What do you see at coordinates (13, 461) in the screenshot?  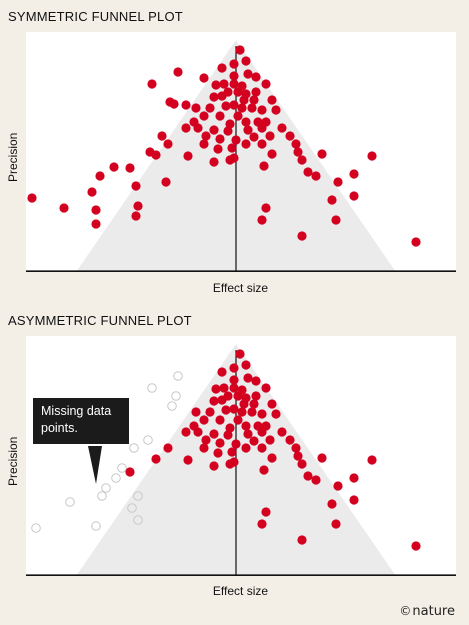 I see `chart2-ylabel: Precision` at bounding box center [13, 461].